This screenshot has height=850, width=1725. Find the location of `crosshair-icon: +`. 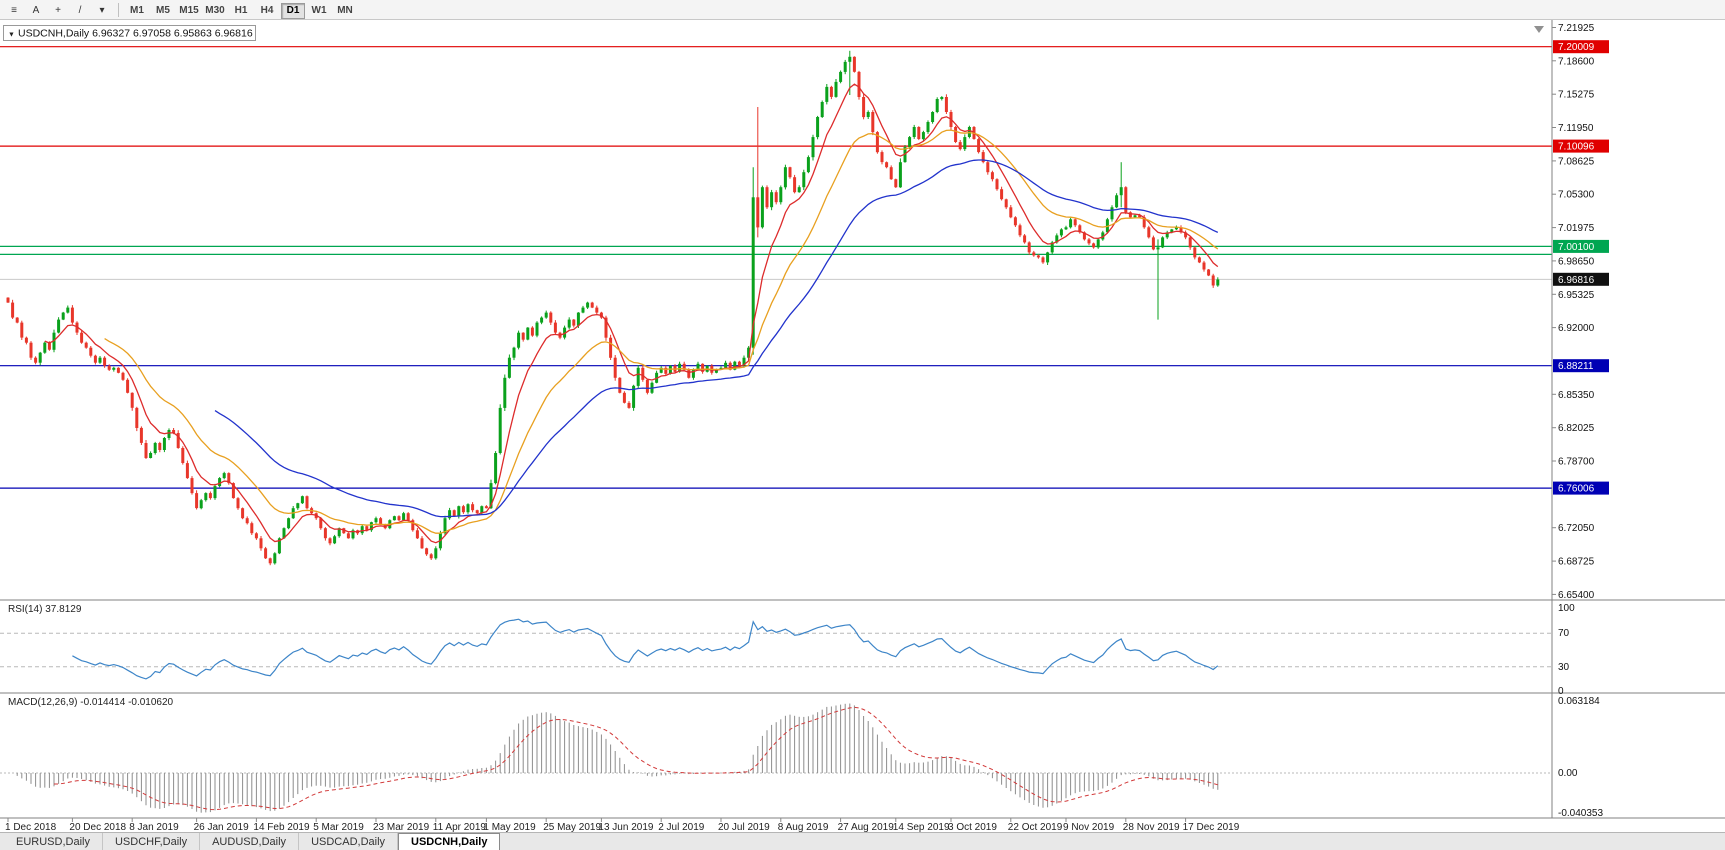

crosshair-icon: + is located at coordinates (58, 11).